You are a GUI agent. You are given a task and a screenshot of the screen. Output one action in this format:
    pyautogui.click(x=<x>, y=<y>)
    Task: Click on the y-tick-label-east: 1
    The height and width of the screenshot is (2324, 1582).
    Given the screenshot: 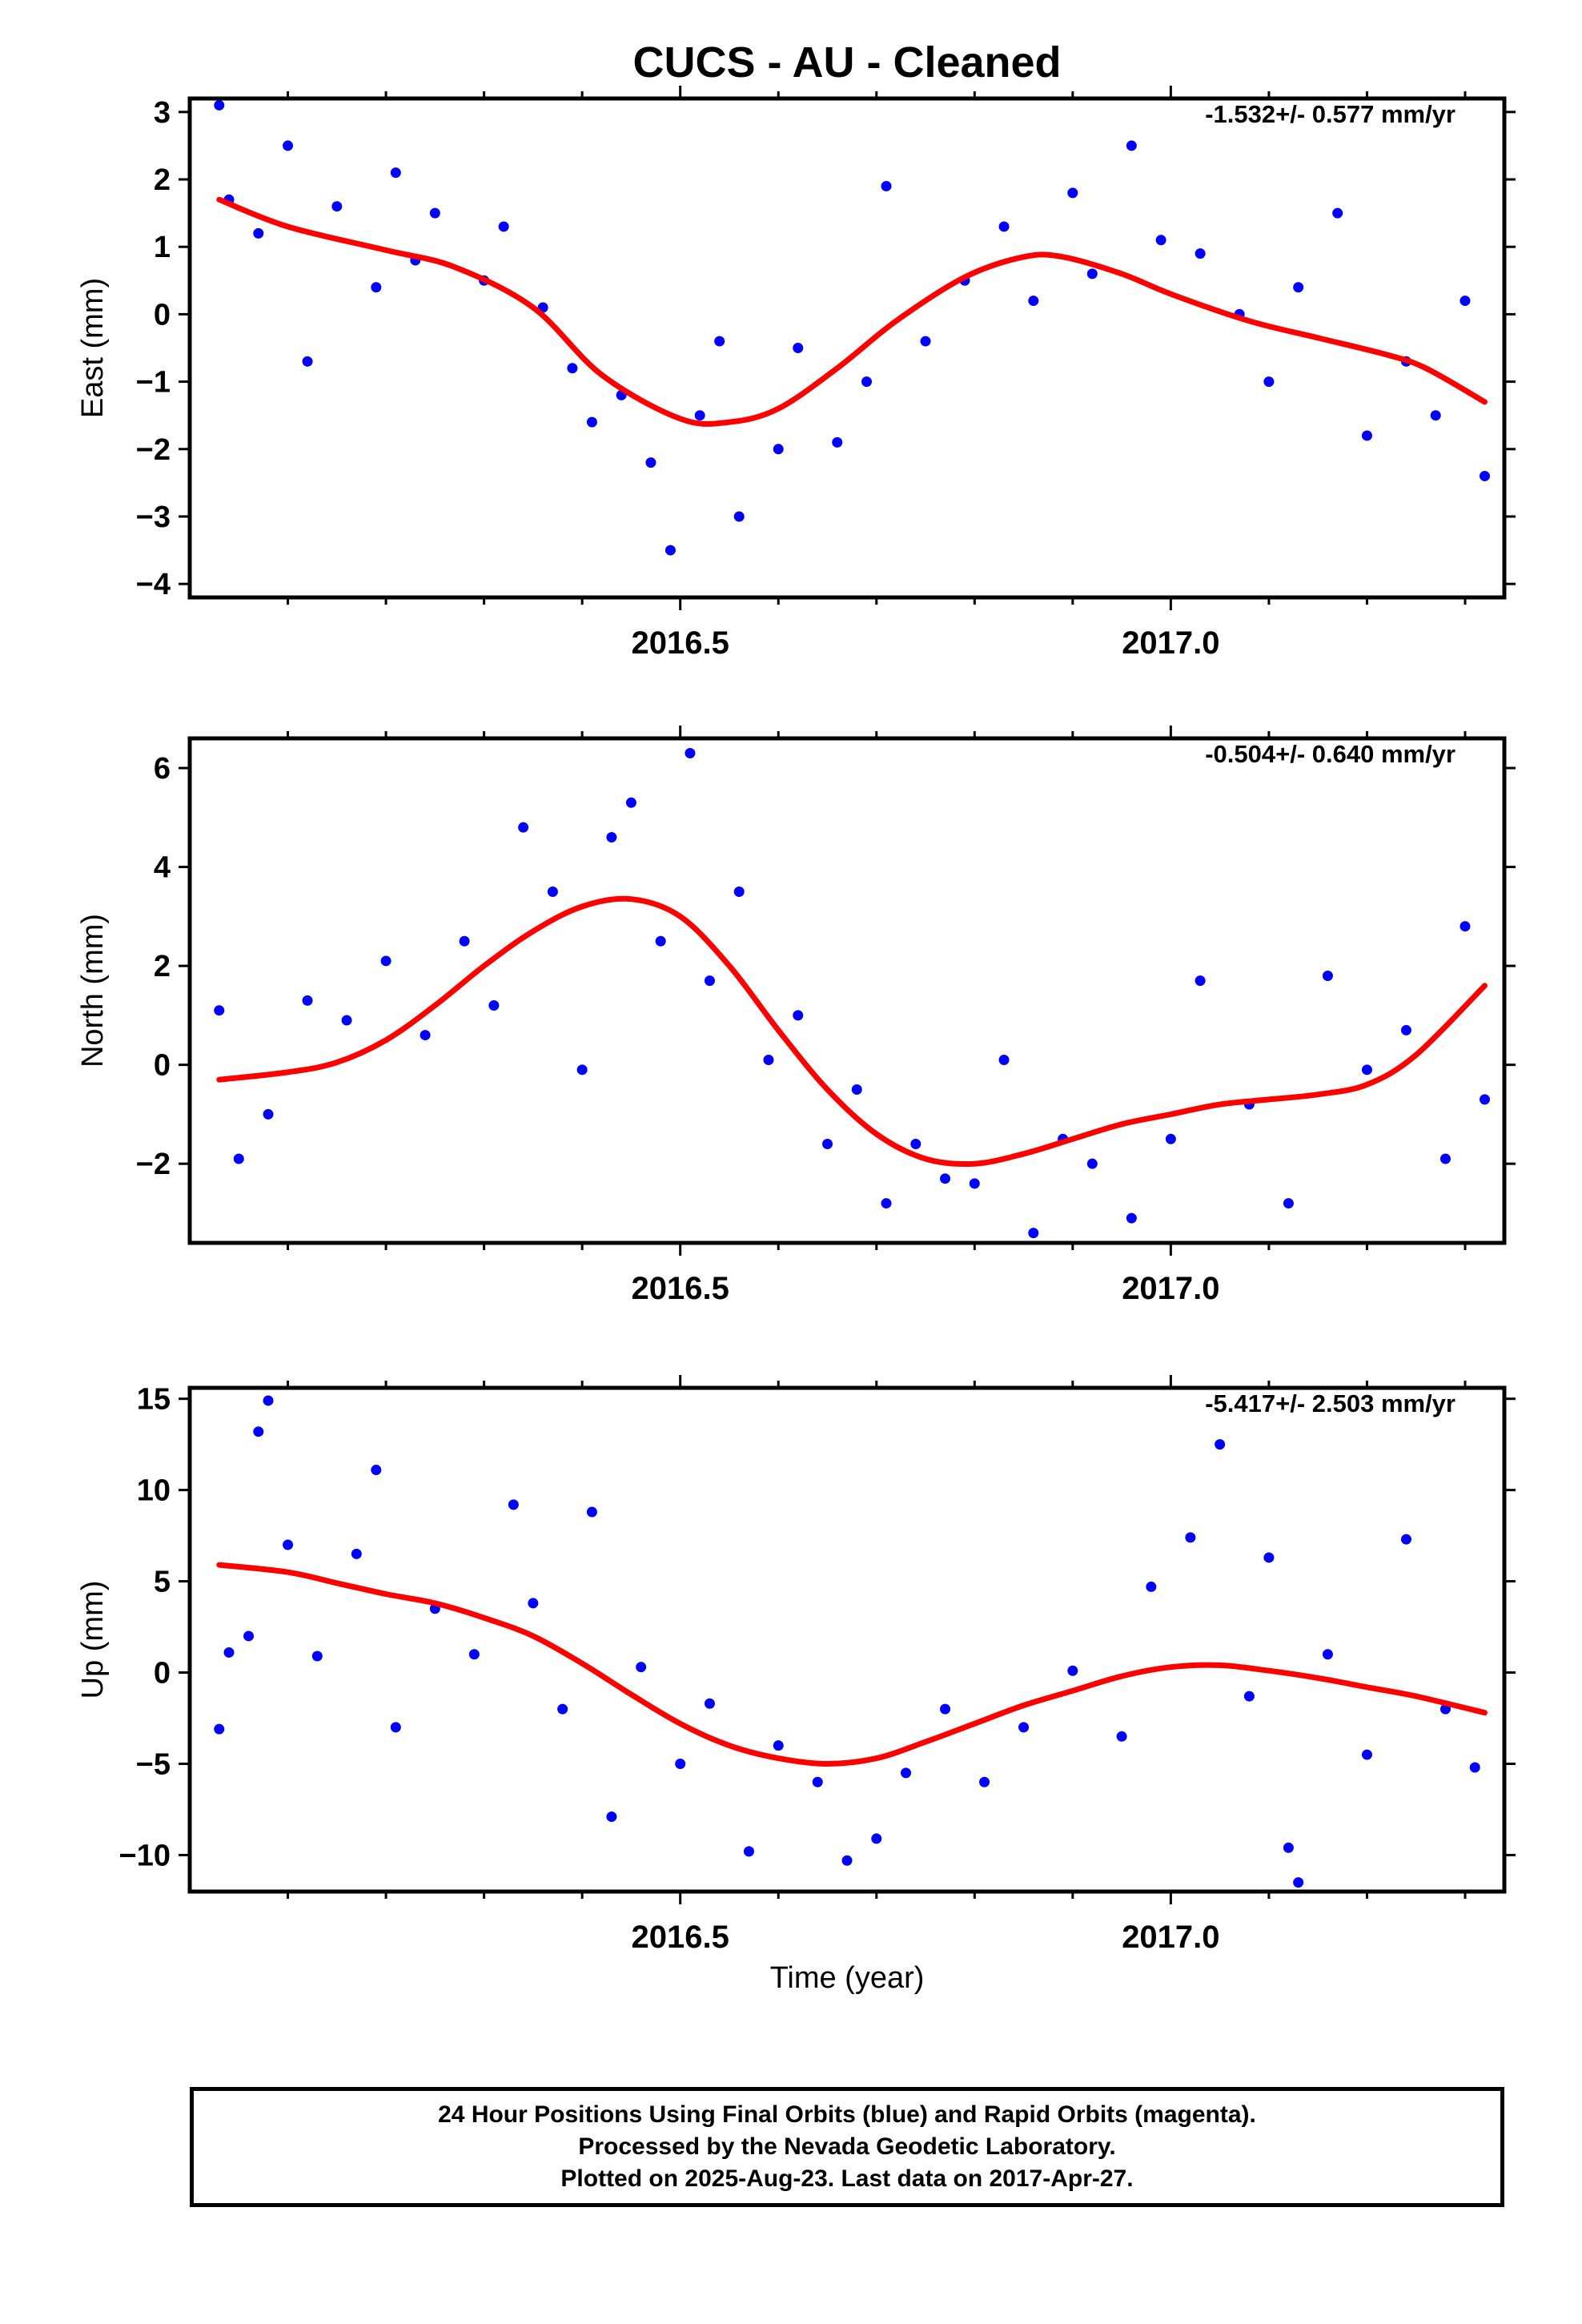 What is the action you would take?
    pyautogui.click(x=162, y=247)
    